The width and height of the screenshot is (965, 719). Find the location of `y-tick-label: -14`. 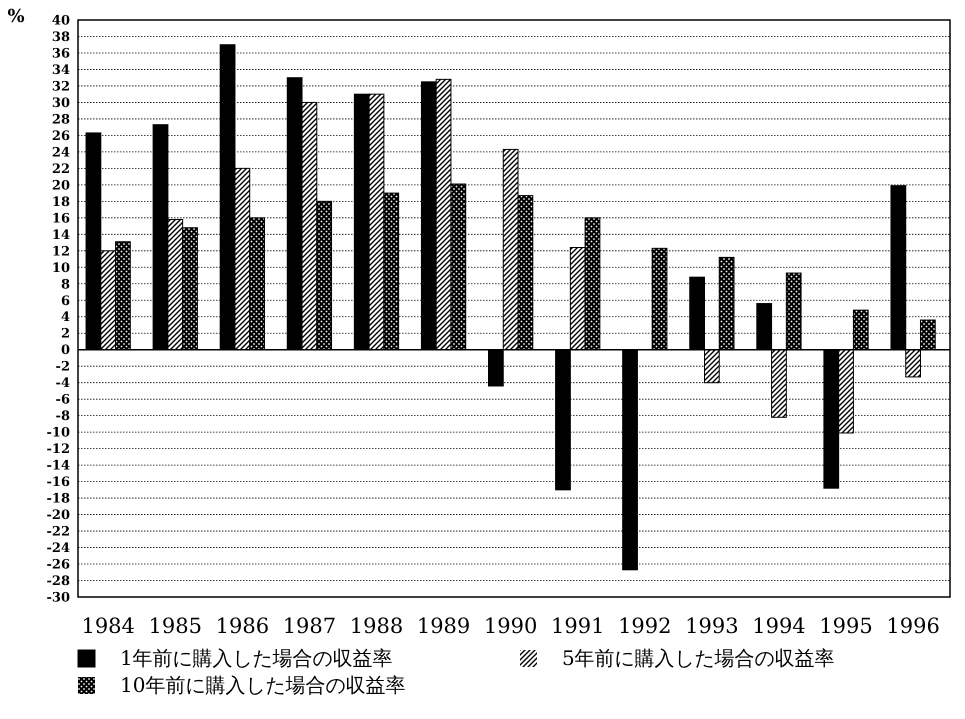

y-tick-label: -14 is located at coordinates (58, 466).